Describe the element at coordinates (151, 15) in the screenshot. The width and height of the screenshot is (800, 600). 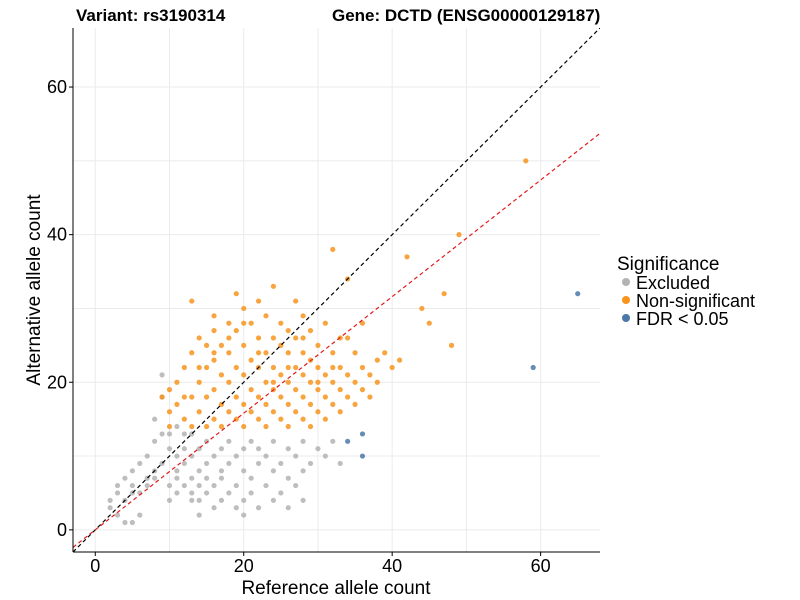
I see `chart-title-variant: Variant: rs3190314` at that location.